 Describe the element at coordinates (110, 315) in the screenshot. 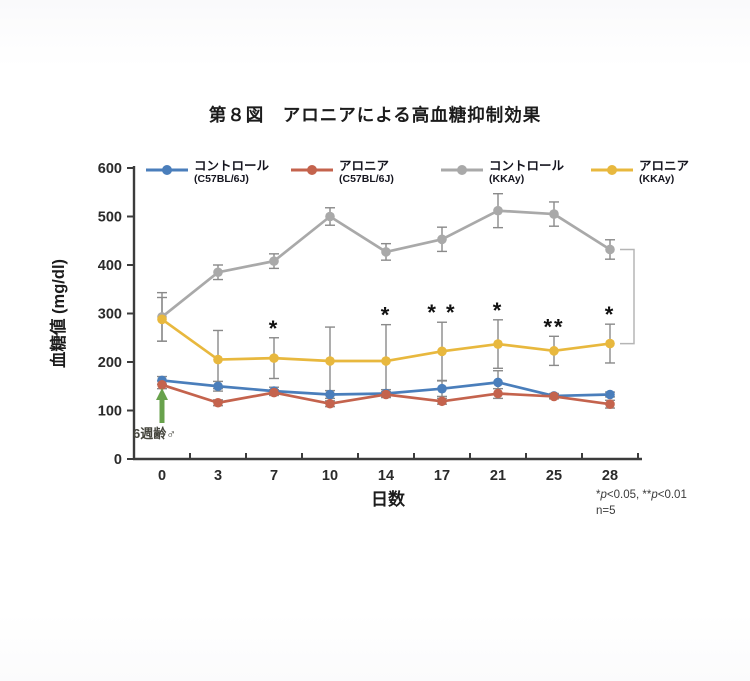

I see `svg-text: 300` at that location.